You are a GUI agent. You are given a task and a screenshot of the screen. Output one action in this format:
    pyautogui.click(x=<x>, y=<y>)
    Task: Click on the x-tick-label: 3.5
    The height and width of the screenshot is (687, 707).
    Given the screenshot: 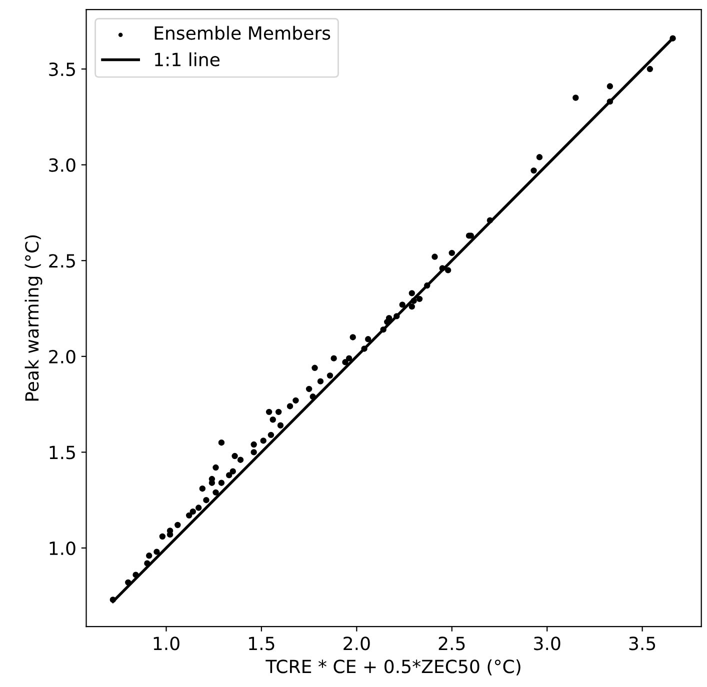 What is the action you would take?
    pyautogui.click(x=642, y=643)
    